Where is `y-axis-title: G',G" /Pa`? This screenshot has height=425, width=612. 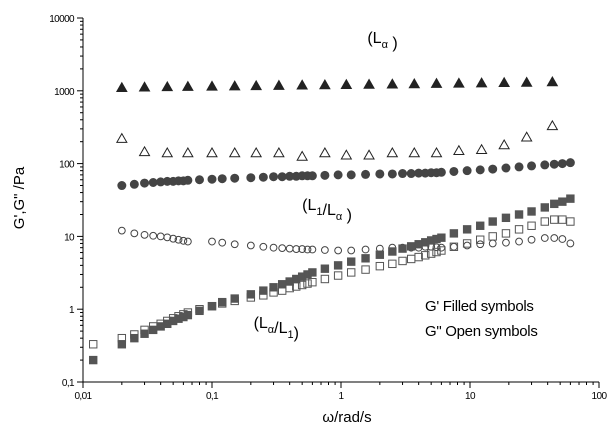 y-axis-title: G',G" /Pa is located at coordinates (19, 197).